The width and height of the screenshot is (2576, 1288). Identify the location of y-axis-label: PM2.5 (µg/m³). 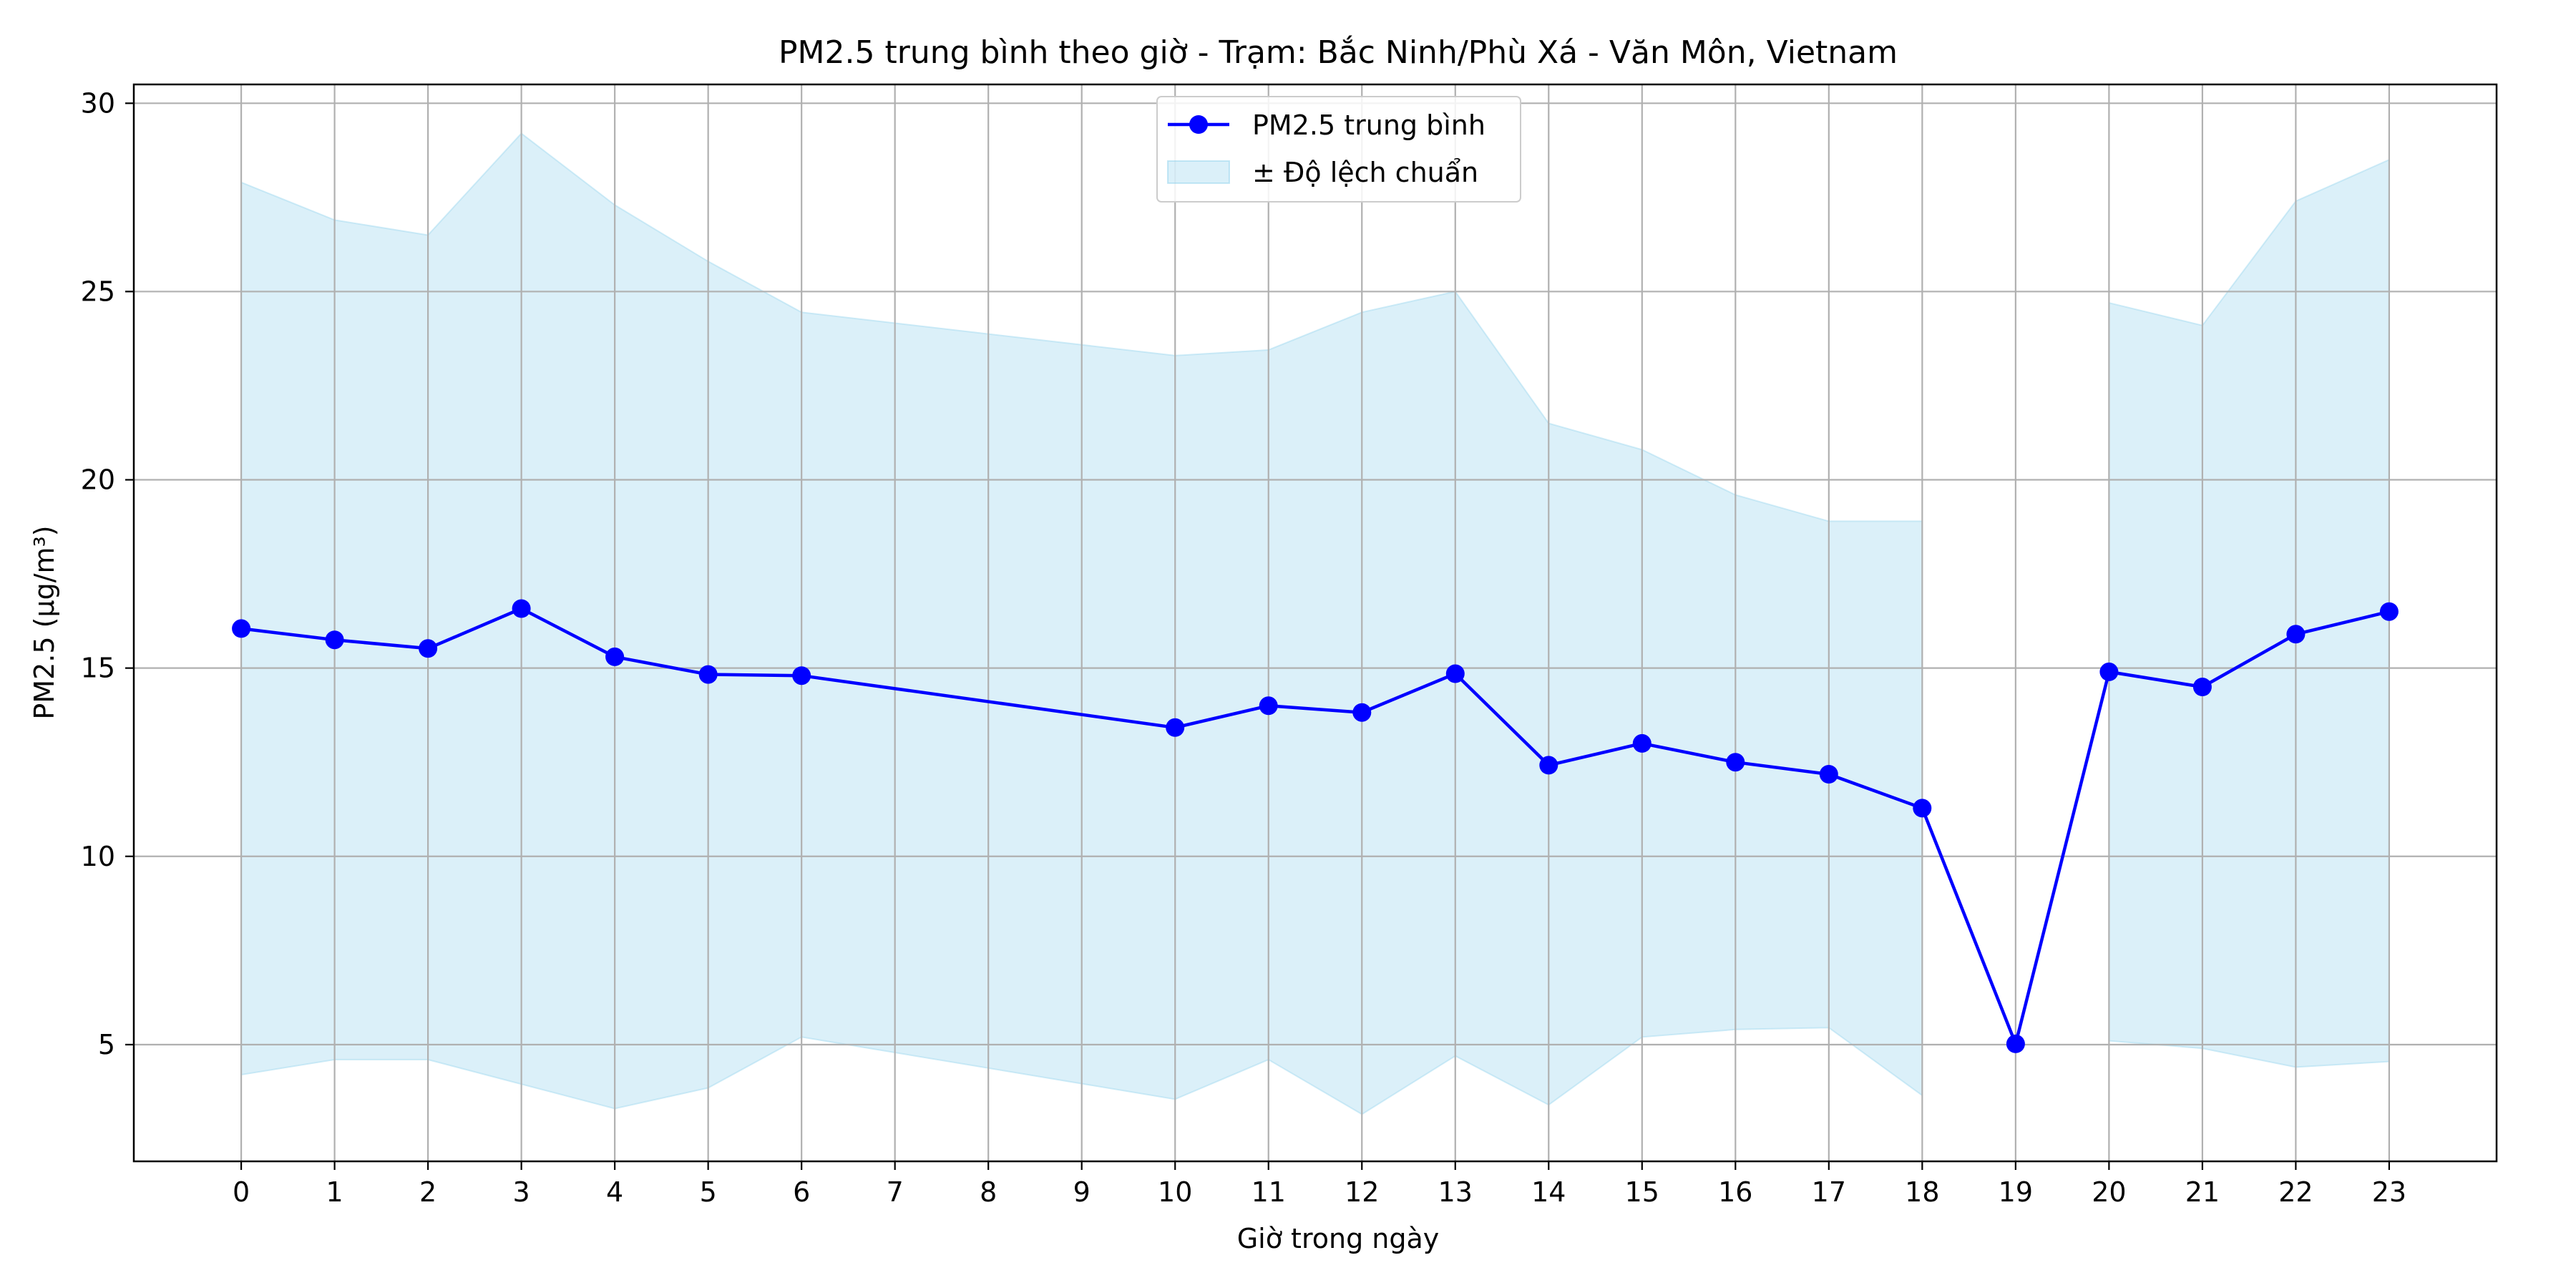
(44, 622).